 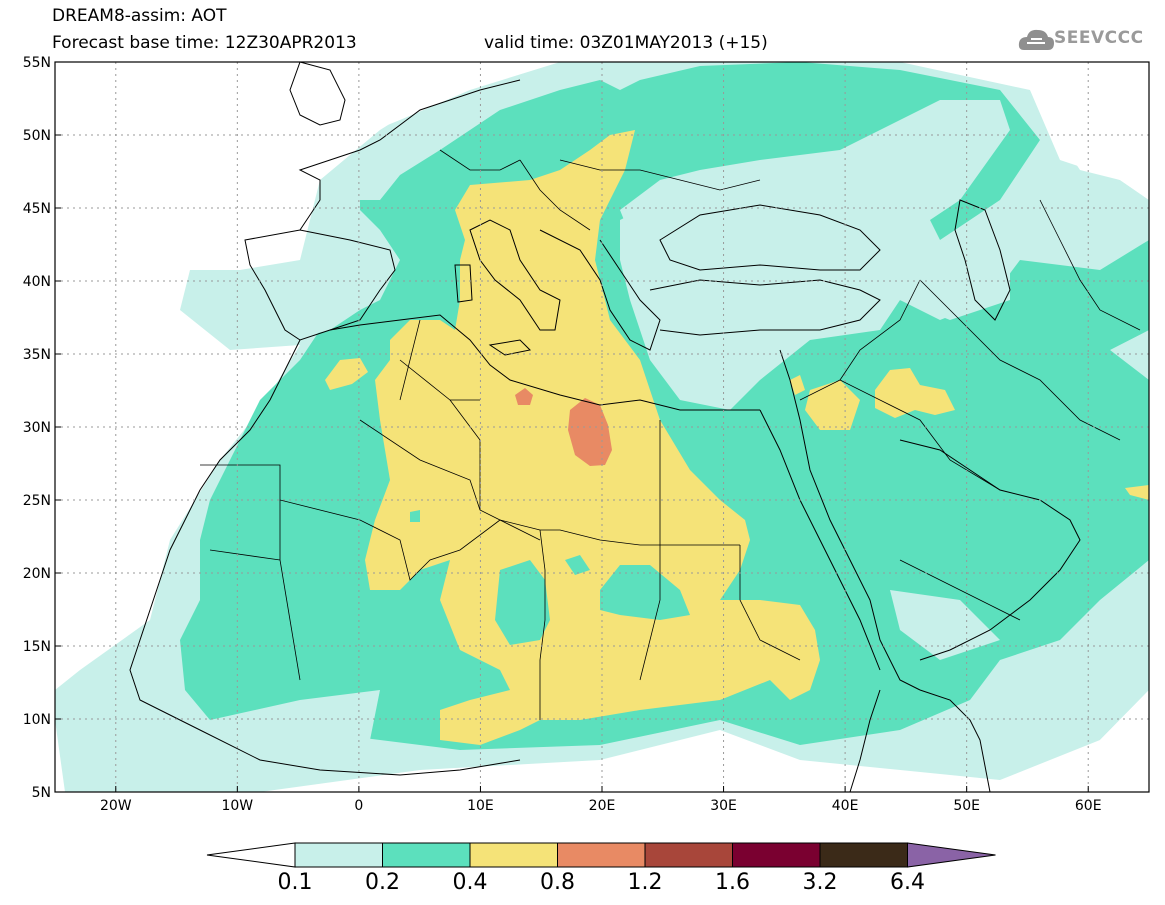 What do you see at coordinates (37, 355) in the screenshot?
I see `lat-tick-label: 35N` at bounding box center [37, 355].